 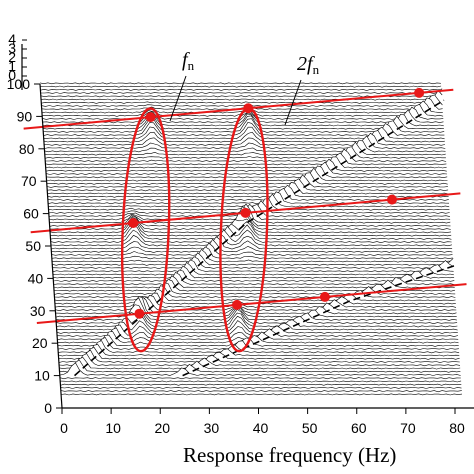 What do you see at coordinates (12, 57) in the screenshot?
I see `z-tick-label: 2` at bounding box center [12, 57].